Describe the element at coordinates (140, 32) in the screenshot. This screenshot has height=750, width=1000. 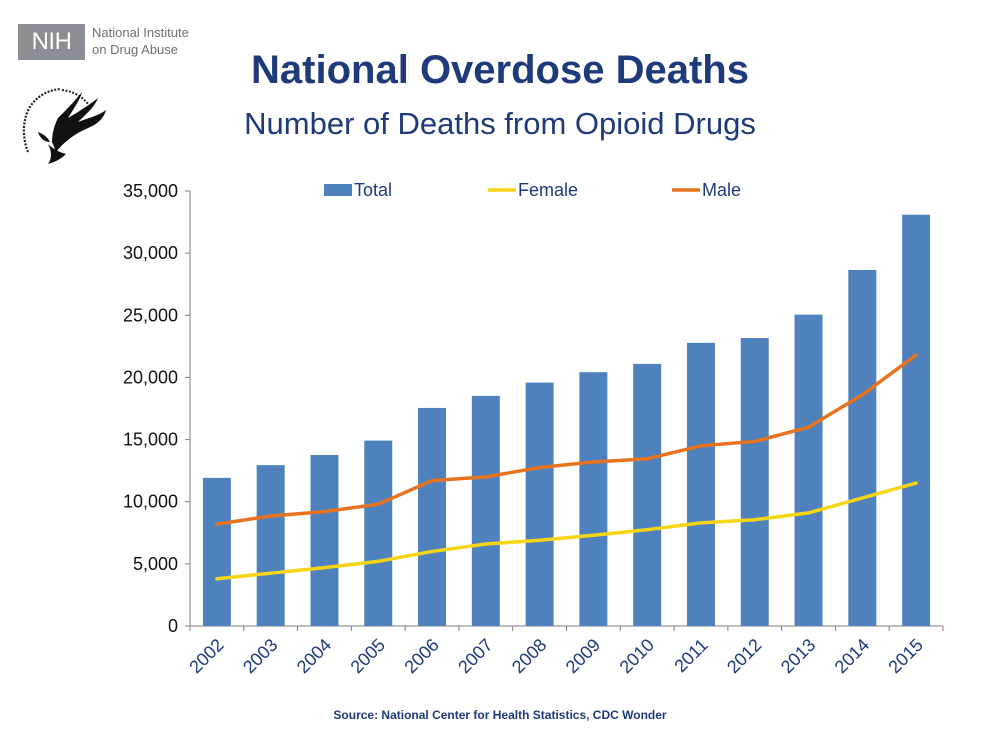
I see `nih-institute-name-line1: National Institute` at that location.